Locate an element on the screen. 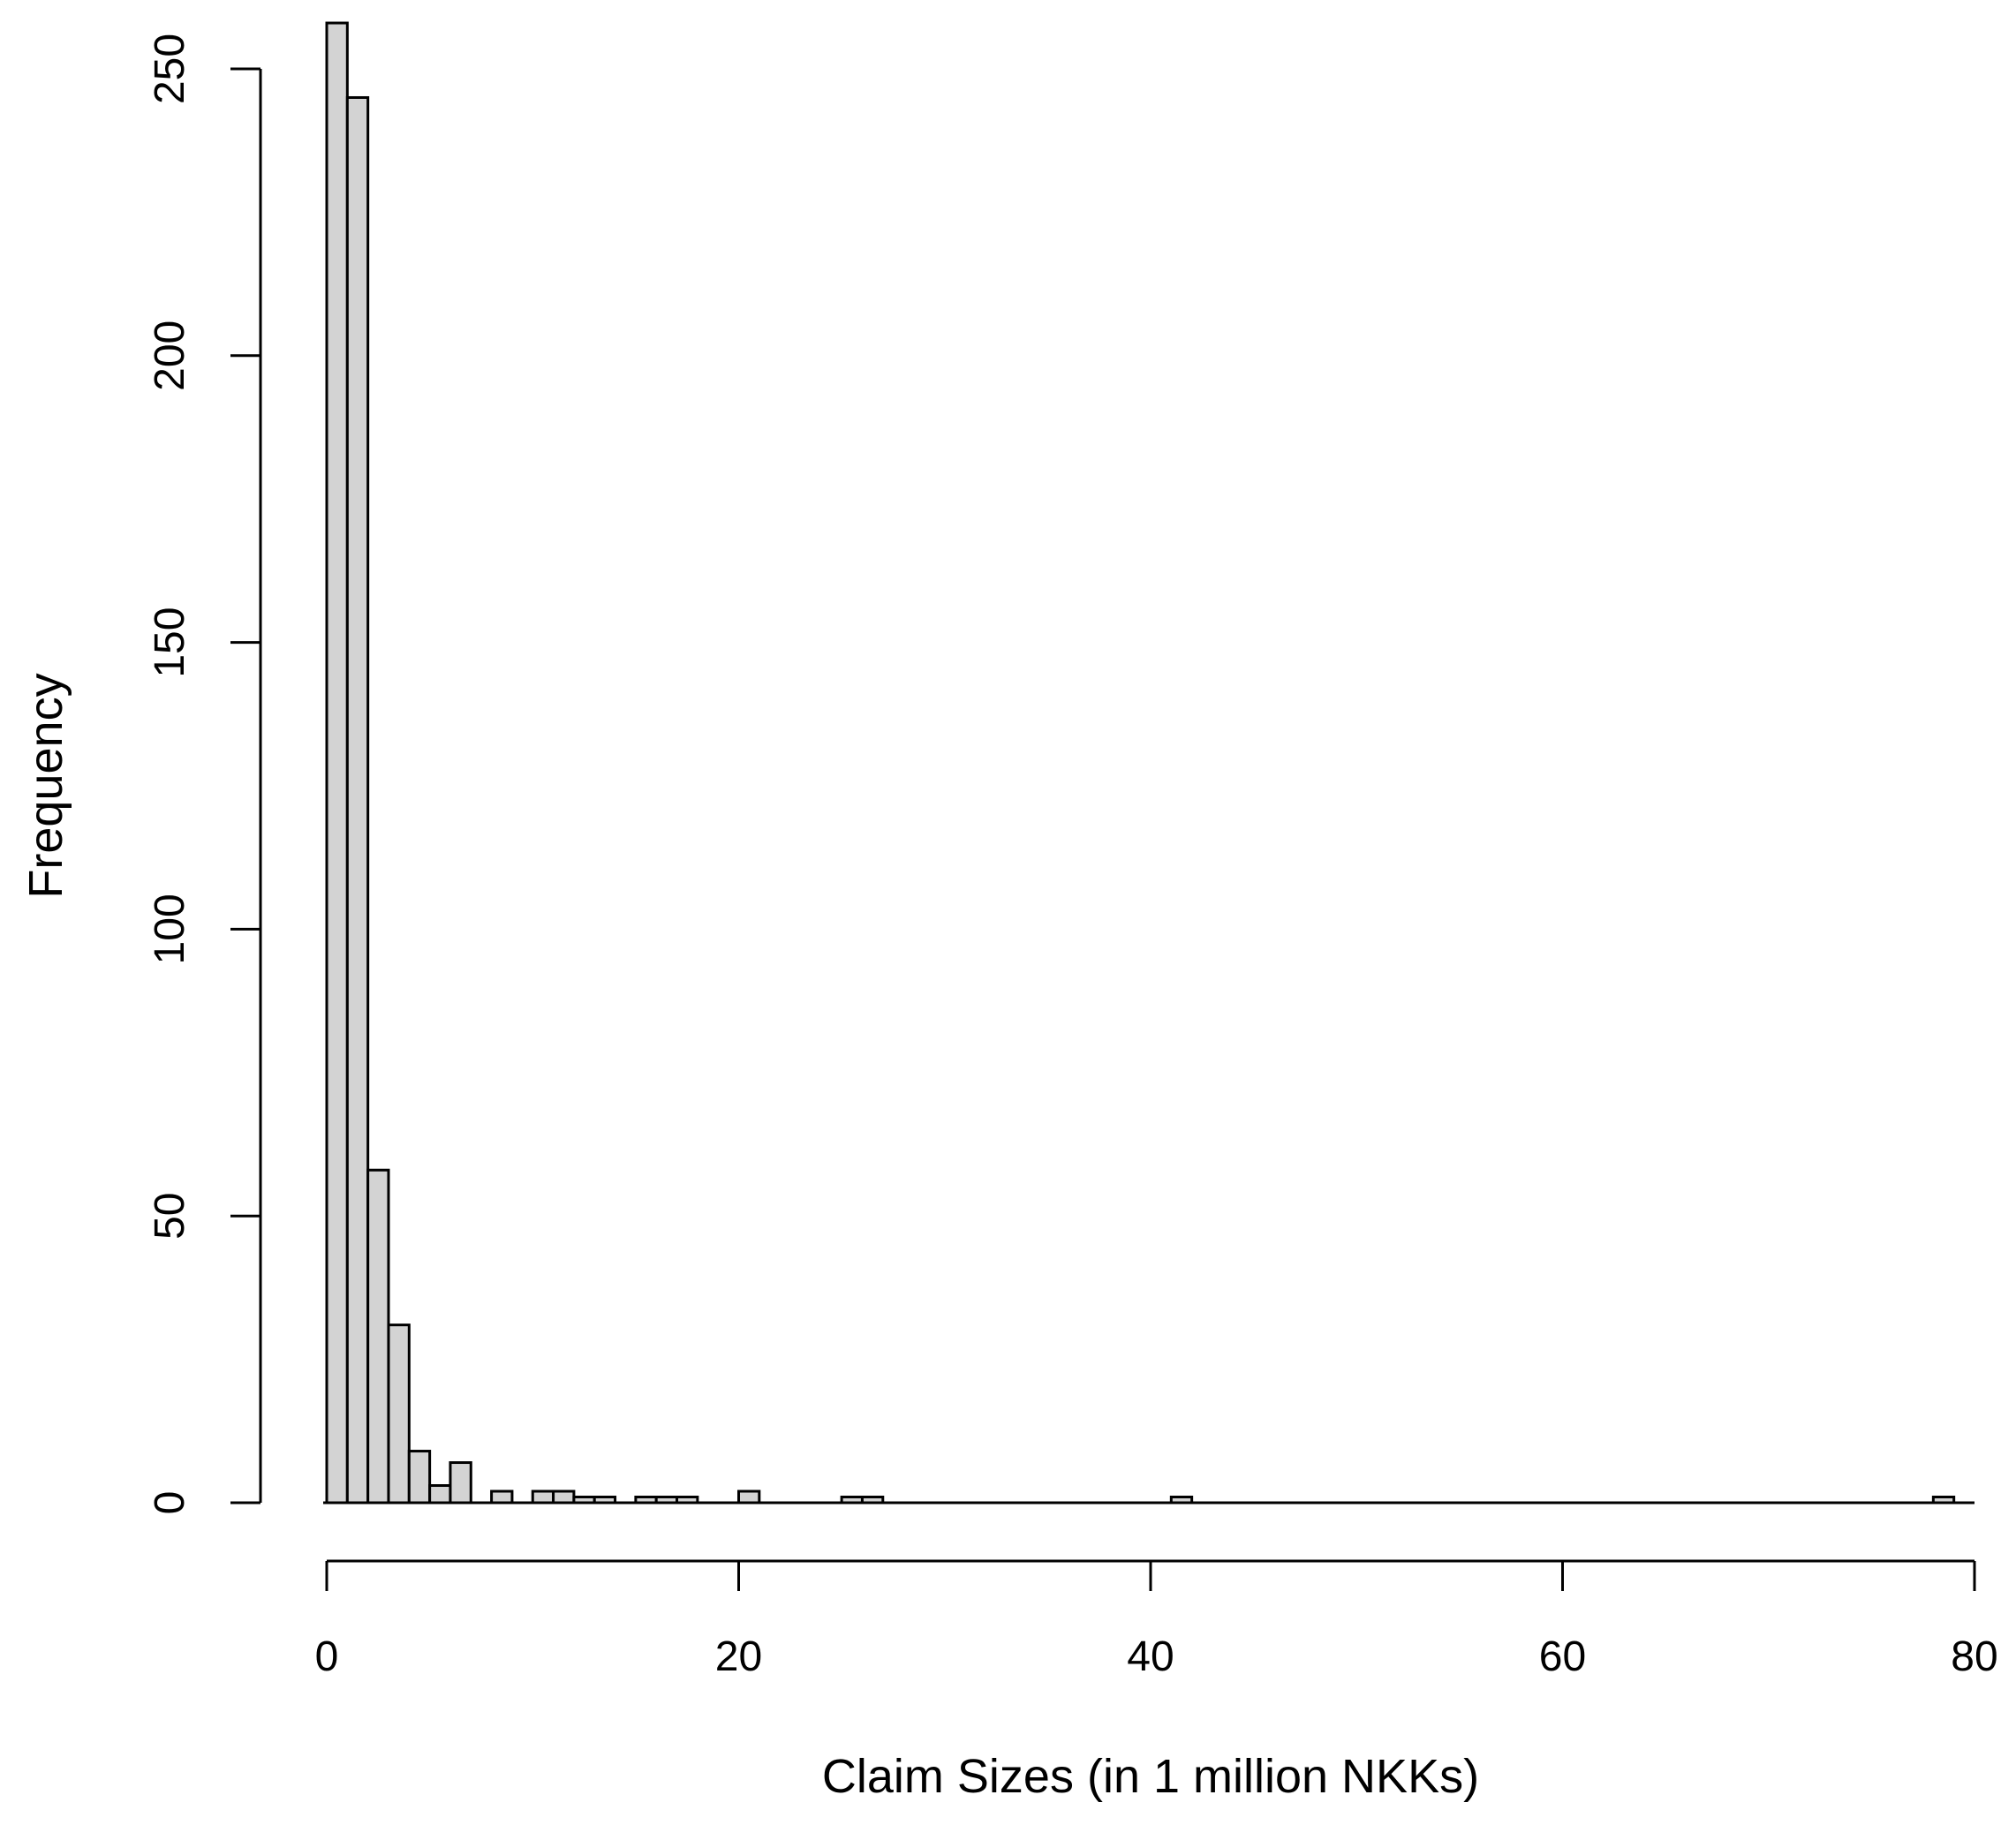  y-axis-label: Frequency is located at coordinates (45, 786).